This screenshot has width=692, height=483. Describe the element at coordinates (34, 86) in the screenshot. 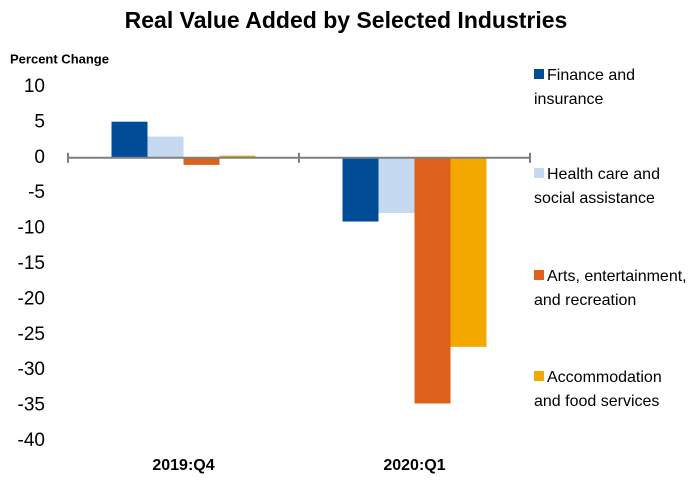

I see `y-tick-label: 10` at that location.